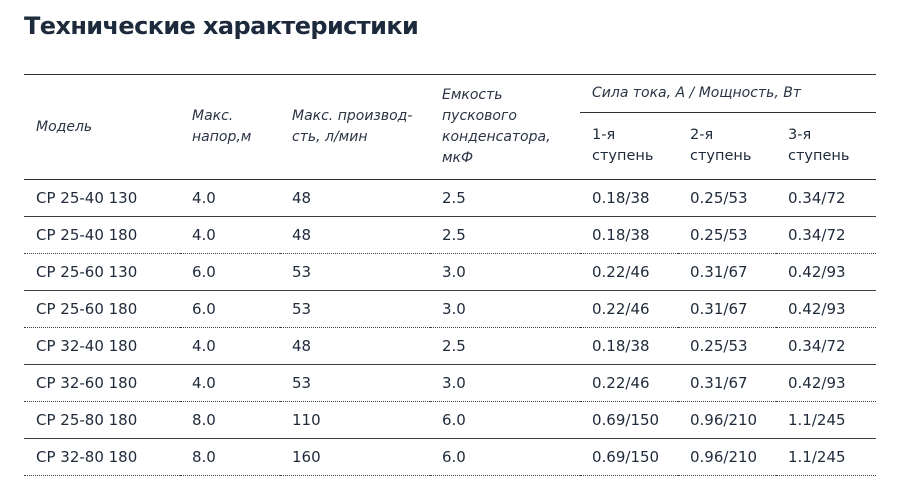  Describe the element at coordinates (102, 235) in the screenshot. I see `cell-model: CP 25-40 180` at that location.